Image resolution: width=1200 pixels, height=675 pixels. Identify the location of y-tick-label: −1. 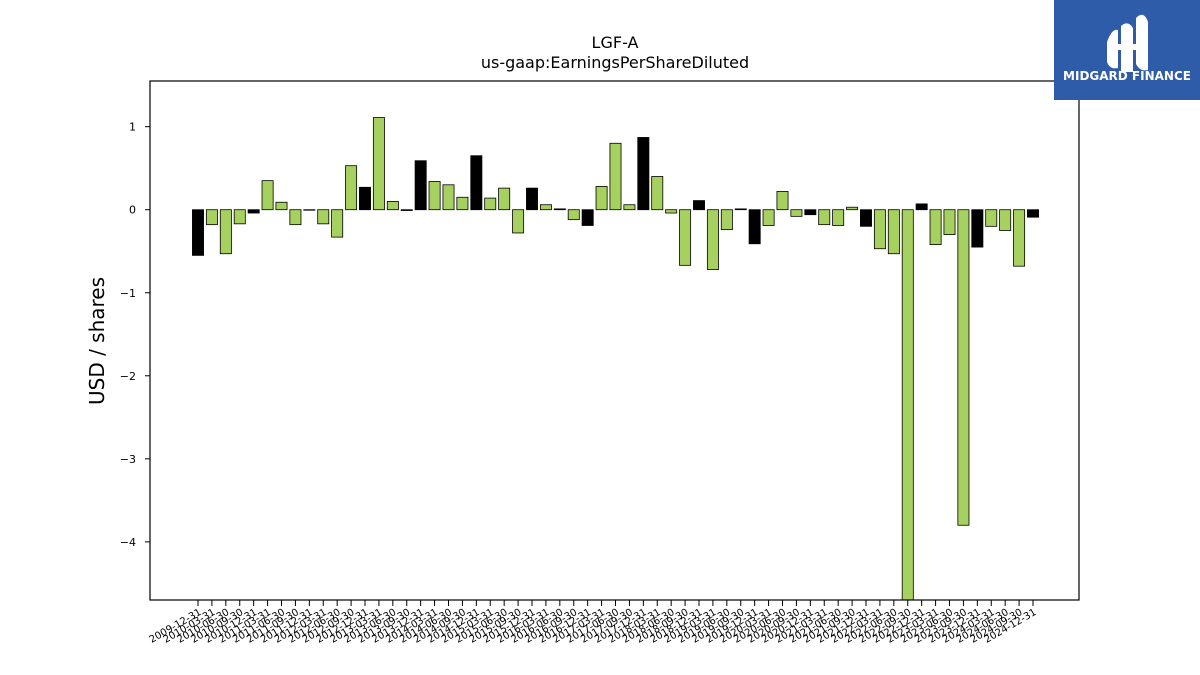
(128, 293).